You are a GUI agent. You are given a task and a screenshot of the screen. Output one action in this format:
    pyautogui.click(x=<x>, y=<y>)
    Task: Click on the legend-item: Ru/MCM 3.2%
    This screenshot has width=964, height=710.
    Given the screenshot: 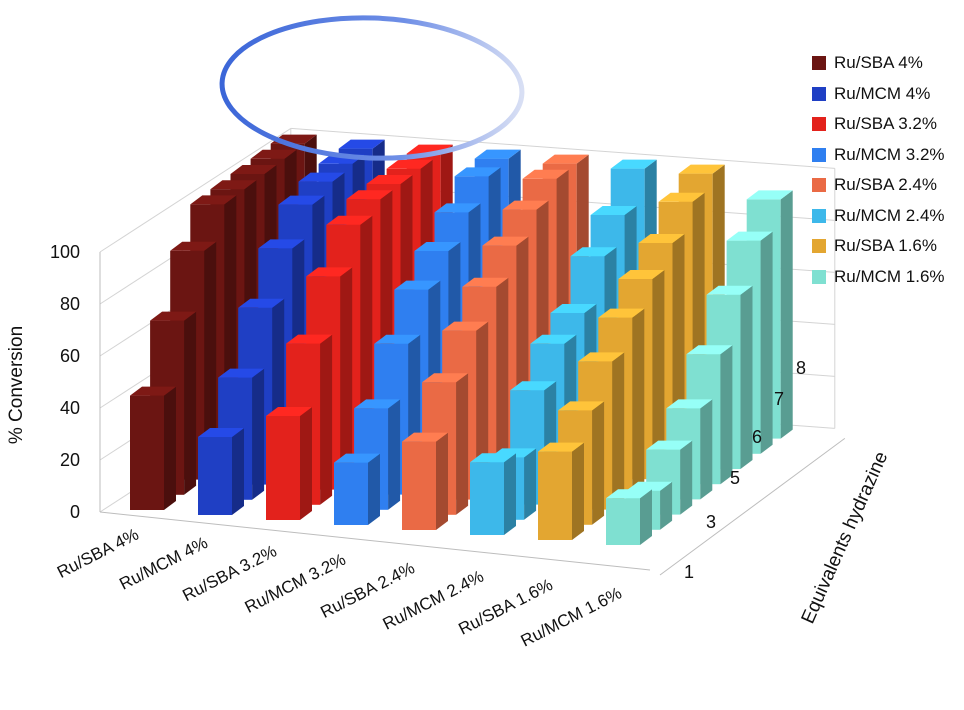 What is the action you would take?
    pyautogui.click(x=887, y=155)
    